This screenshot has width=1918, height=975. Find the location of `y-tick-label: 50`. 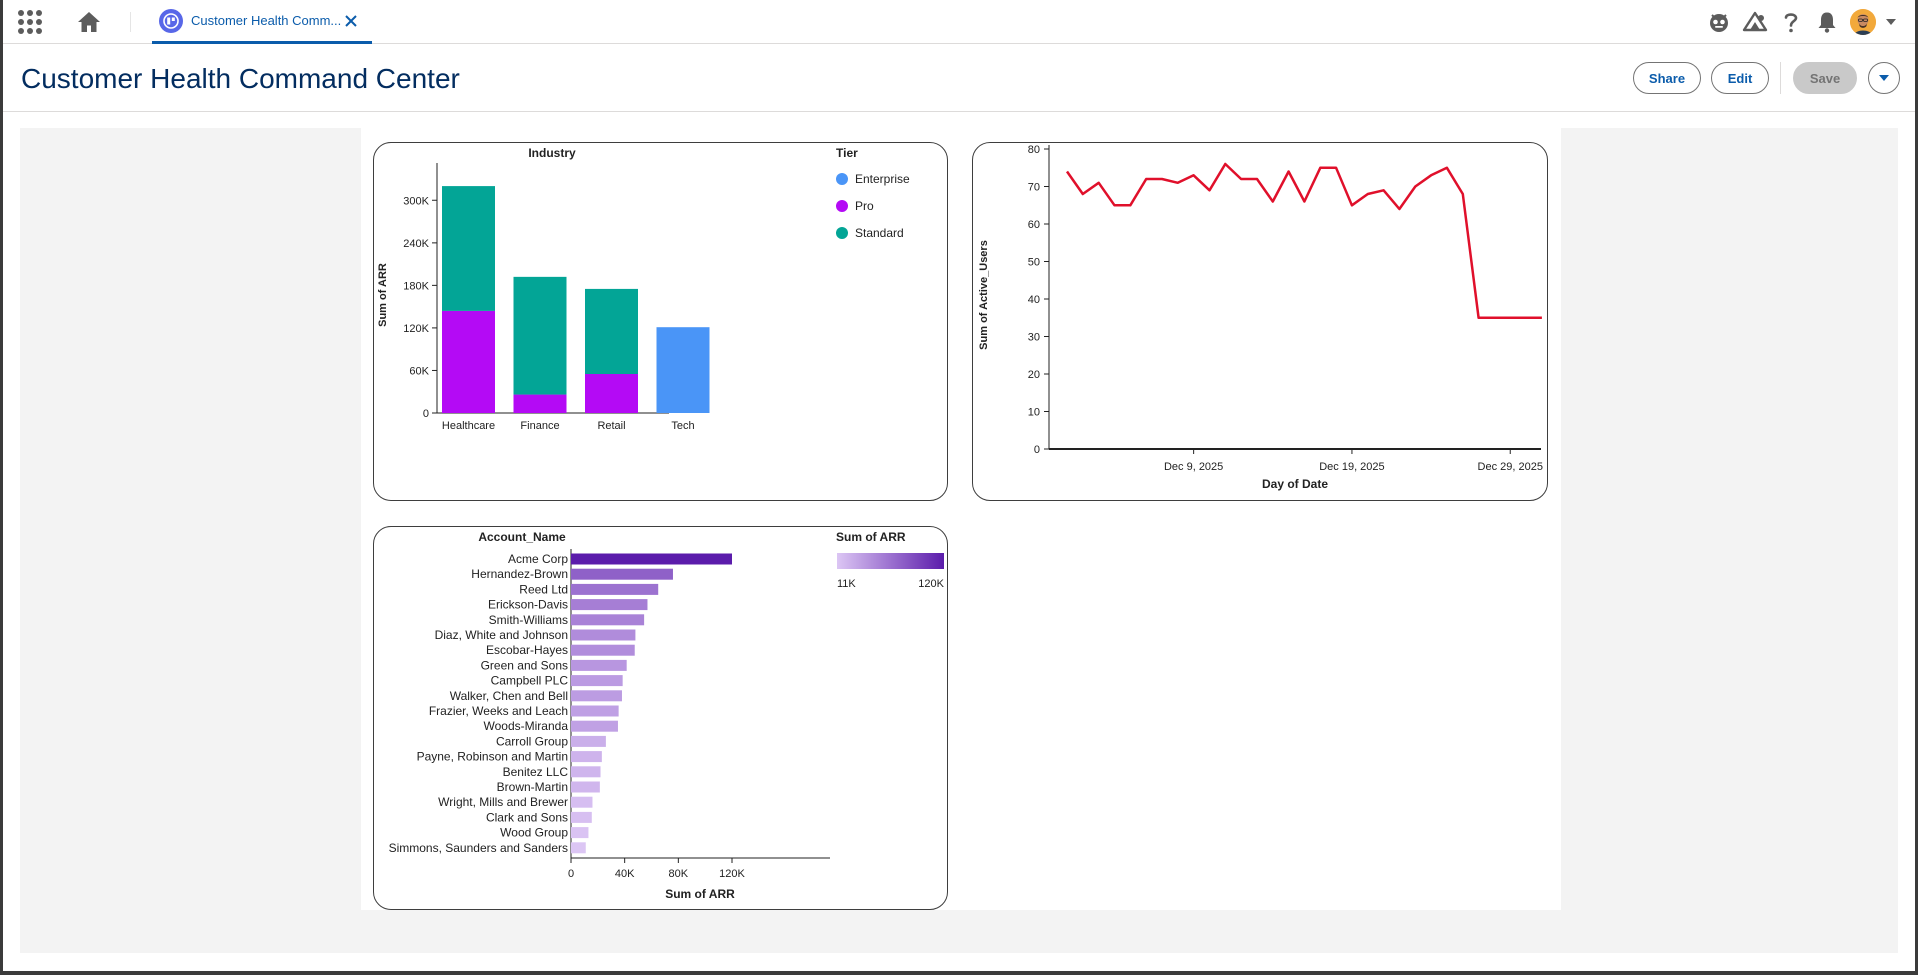

y-tick-label: 50 is located at coordinates (1034, 263).